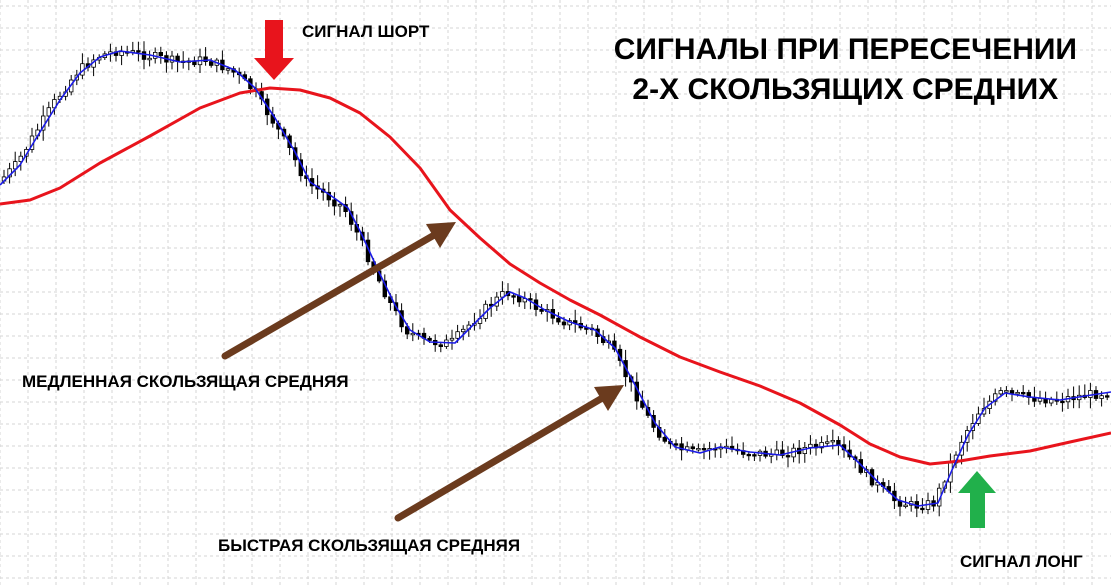  What do you see at coordinates (1021, 561) in the screenshot?
I see `long-signal-label: СИГНАЛ ЛОНГ` at bounding box center [1021, 561].